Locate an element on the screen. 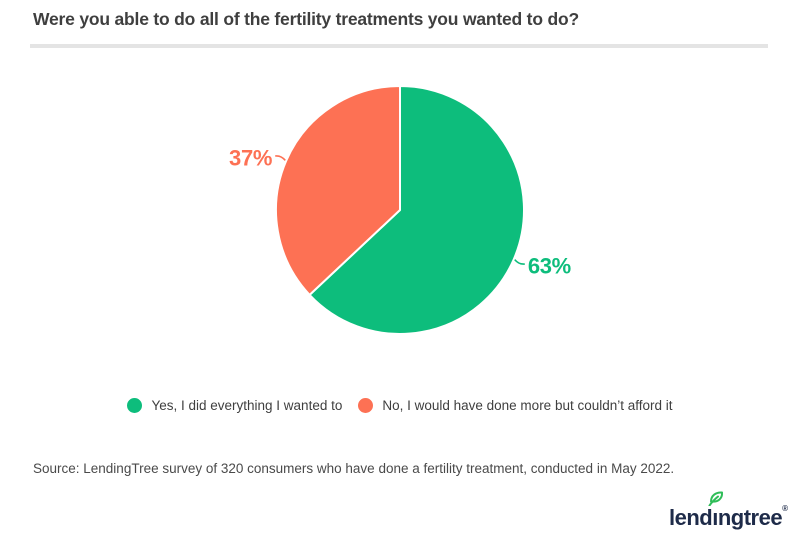 This screenshot has width=800, height=545. legend-item-yes: Yes, I did everything I wanted to is located at coordinates (234, 405).